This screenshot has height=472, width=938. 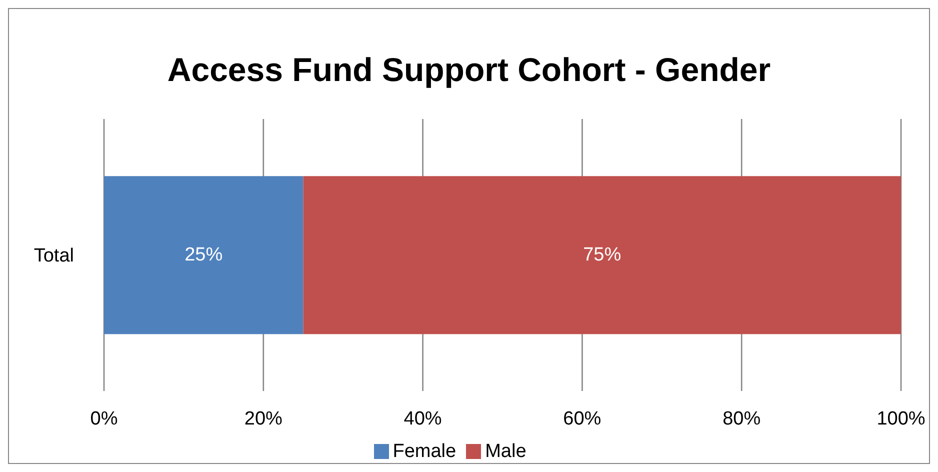 I want to click on legend-label: Male, so click(x=505, y=451).